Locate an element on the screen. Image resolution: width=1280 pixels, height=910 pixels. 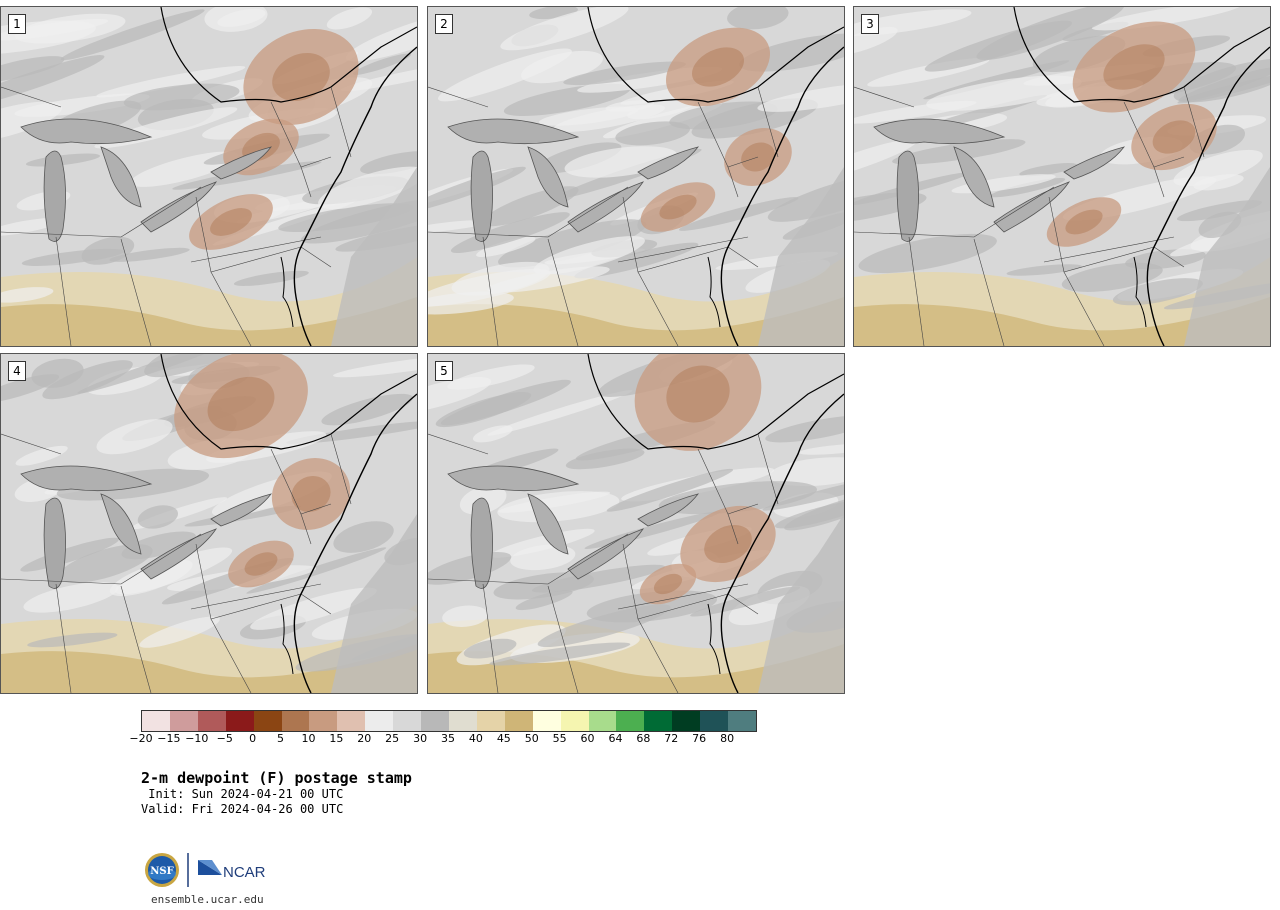
chart-title: 2-m dewpoint (F) postage stamp is located at coordinates (276, 778).